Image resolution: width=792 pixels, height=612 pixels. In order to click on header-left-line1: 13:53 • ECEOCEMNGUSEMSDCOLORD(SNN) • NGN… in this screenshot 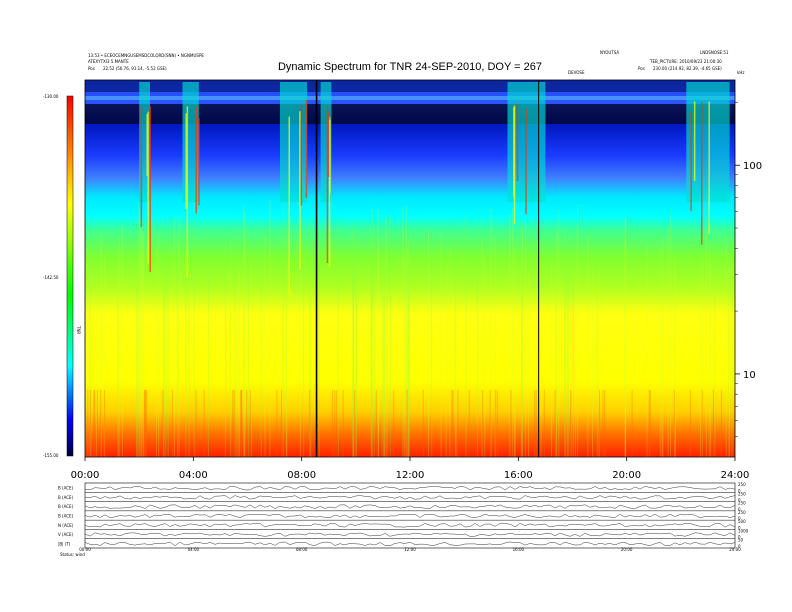, I will do `click(146, 55)`.